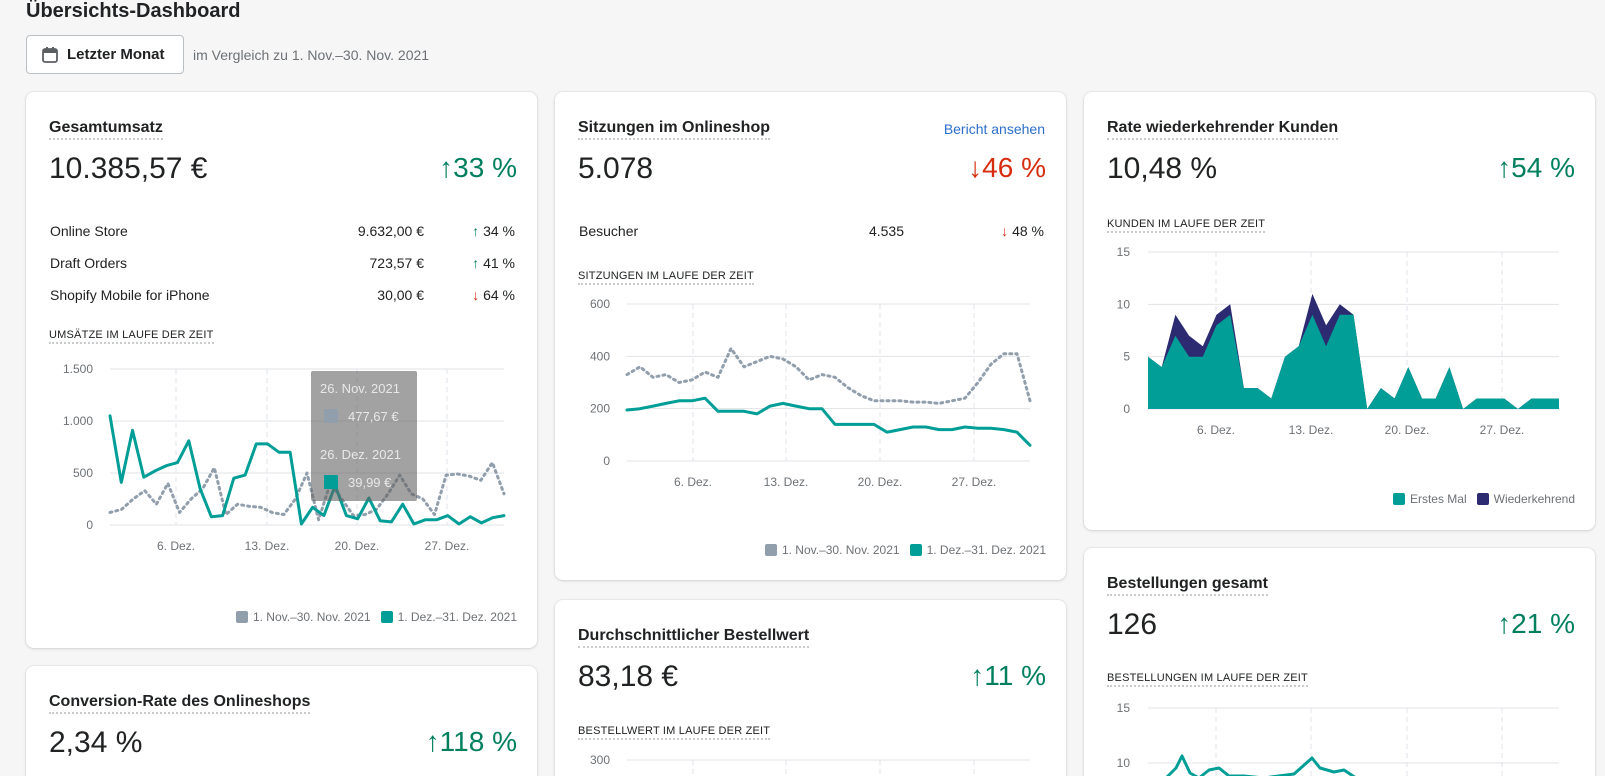 This screenshot has height=776, width=1605. Describe the element at coordinates (609, 231) in the screenshot. I see `sessions-row-label: Besucher` at that location.